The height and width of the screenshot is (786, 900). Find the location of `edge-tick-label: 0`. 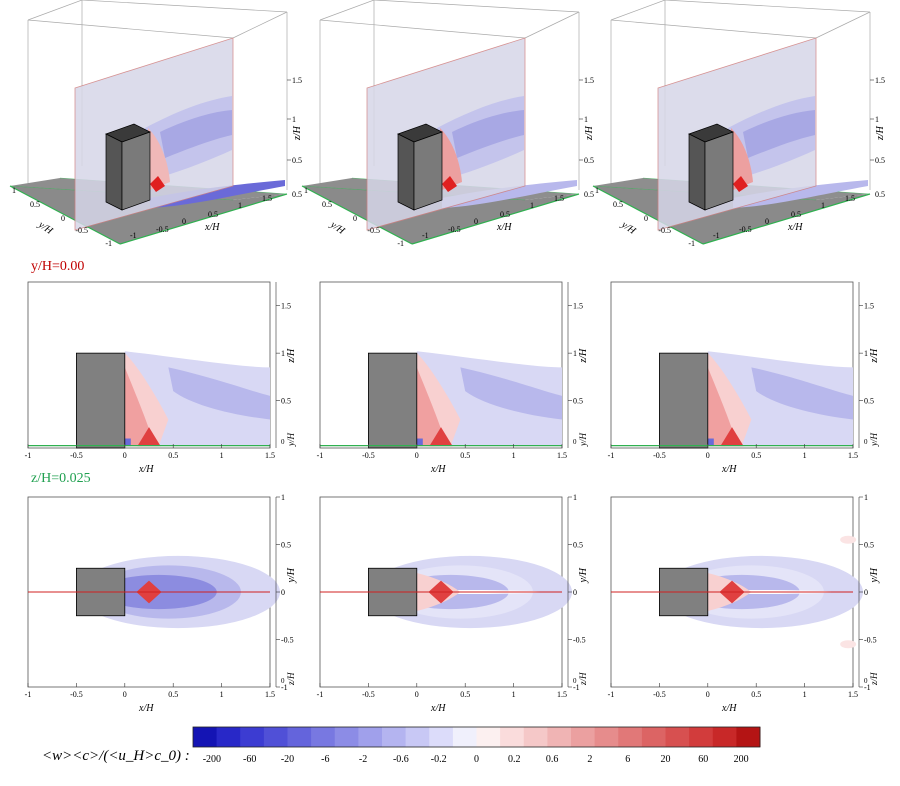

edge-tick-label: 0 is located at coordinates (866, 681).